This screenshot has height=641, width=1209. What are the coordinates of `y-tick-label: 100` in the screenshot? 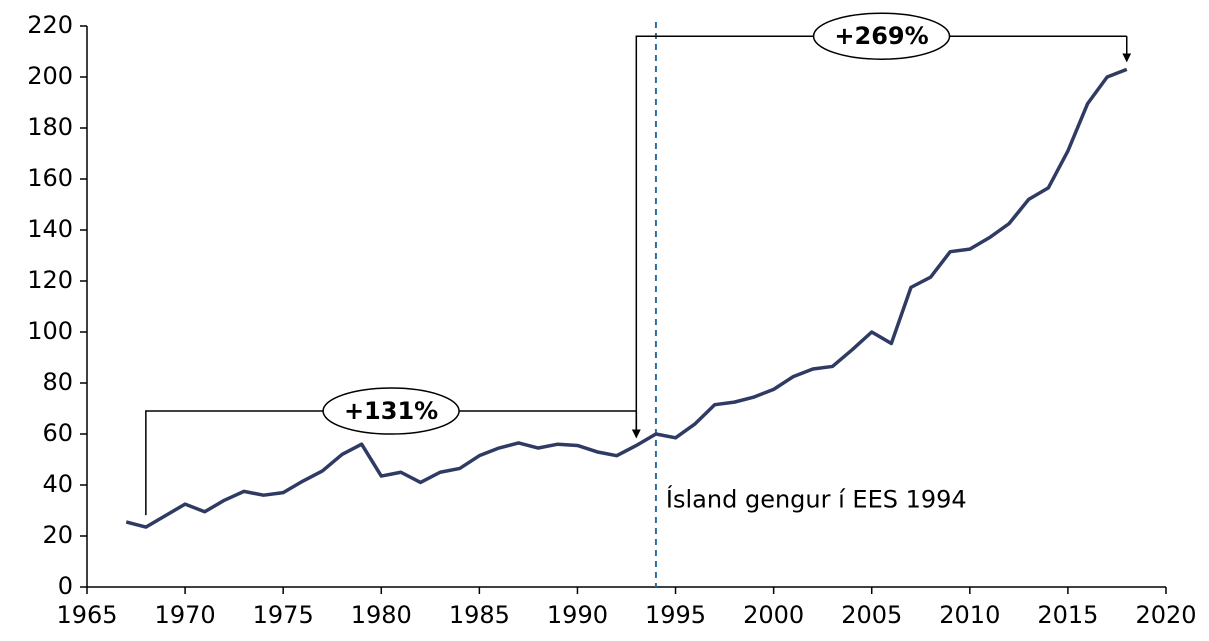 It's located at (50, 331).